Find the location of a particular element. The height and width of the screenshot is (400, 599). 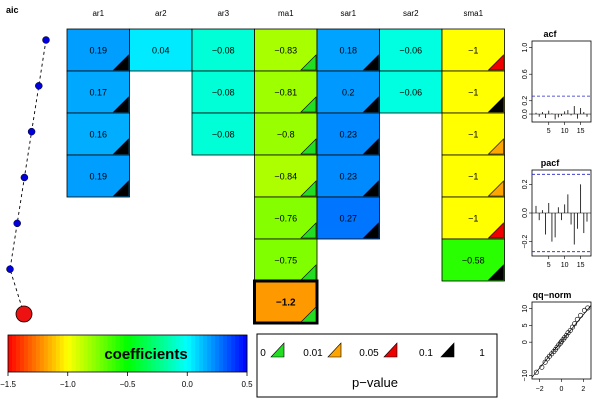

panel-frame is located at coordinates (561, 81).